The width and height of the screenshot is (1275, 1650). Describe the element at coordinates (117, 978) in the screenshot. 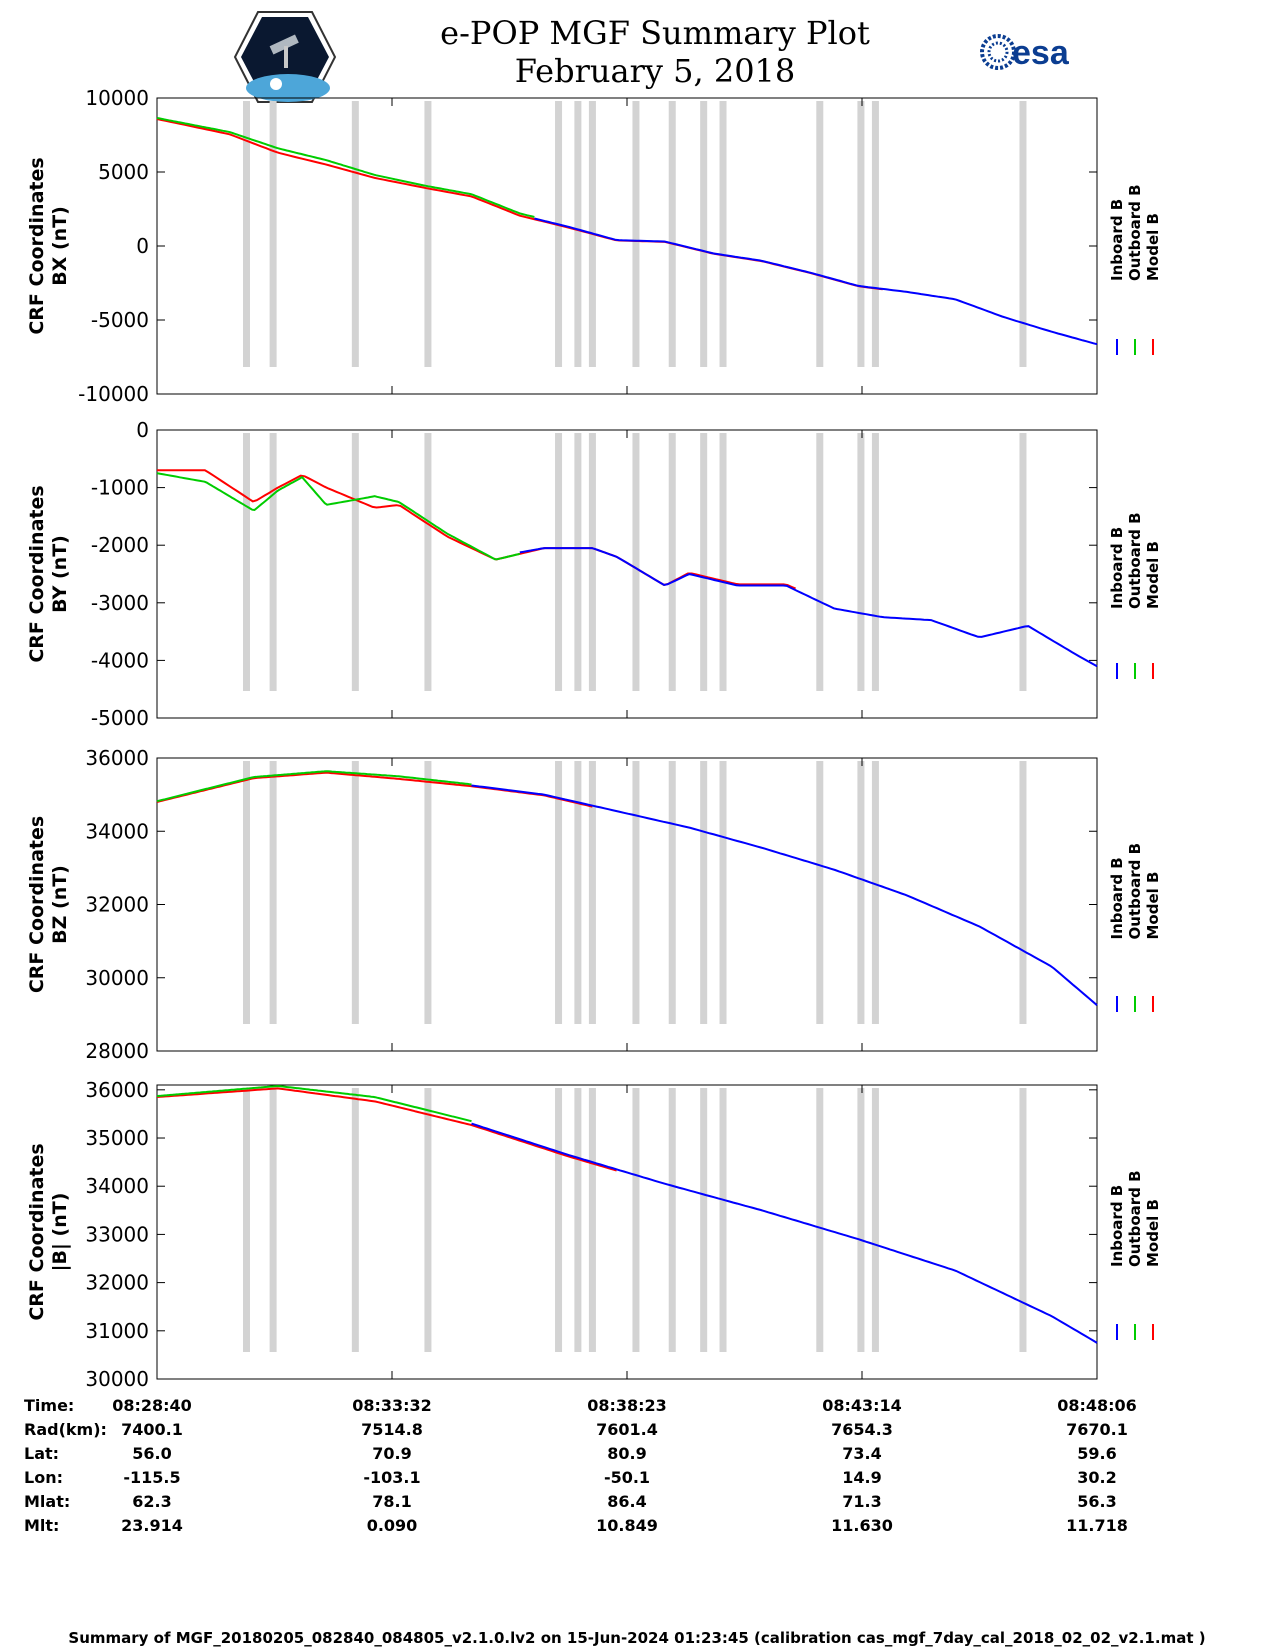

I see `y-tick-label: 30000` at that location.